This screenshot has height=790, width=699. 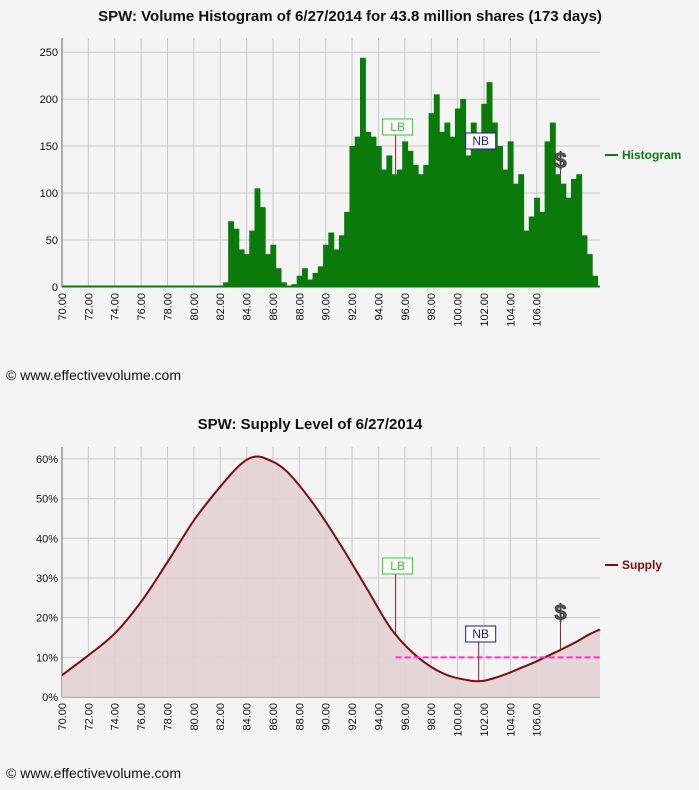 What do you see at coordinates (47, 658) in the screenshot?
I see `y-tick-label: 10%` at bounding box center [47, 658].